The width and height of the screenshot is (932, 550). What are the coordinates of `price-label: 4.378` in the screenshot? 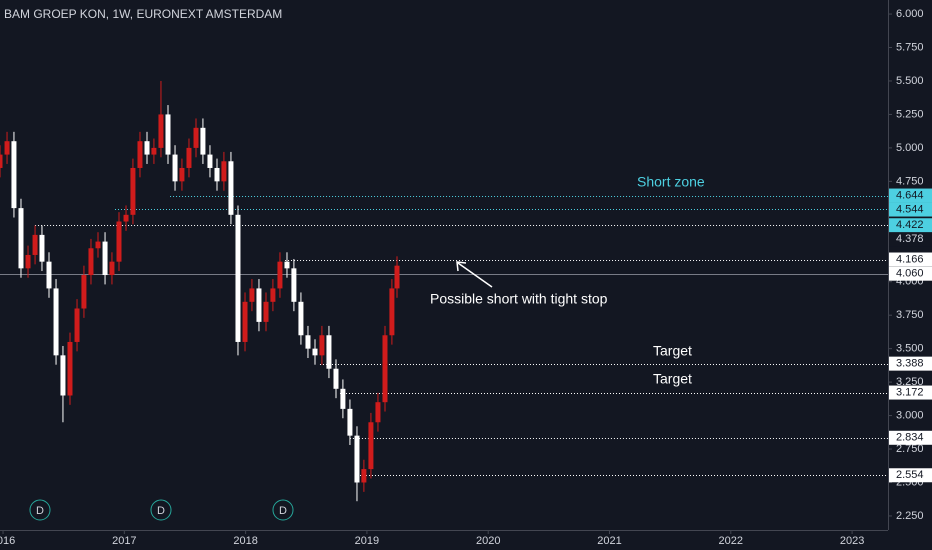 It's located at (910, 239).